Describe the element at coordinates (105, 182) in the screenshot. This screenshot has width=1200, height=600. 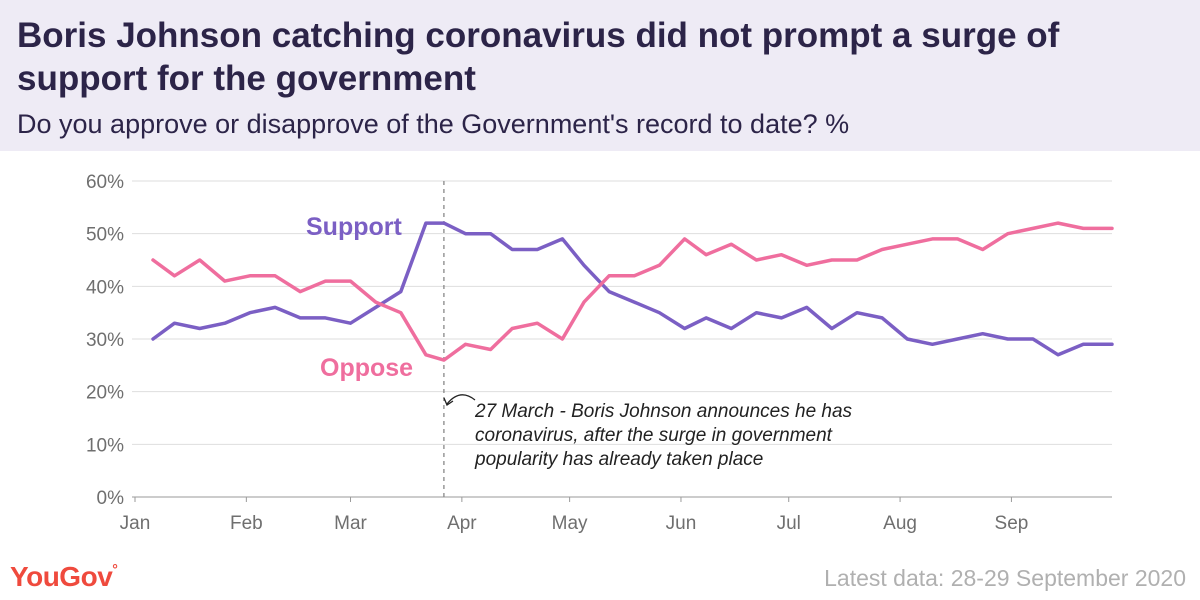
I see `y-tick-label: 60%` at that location.